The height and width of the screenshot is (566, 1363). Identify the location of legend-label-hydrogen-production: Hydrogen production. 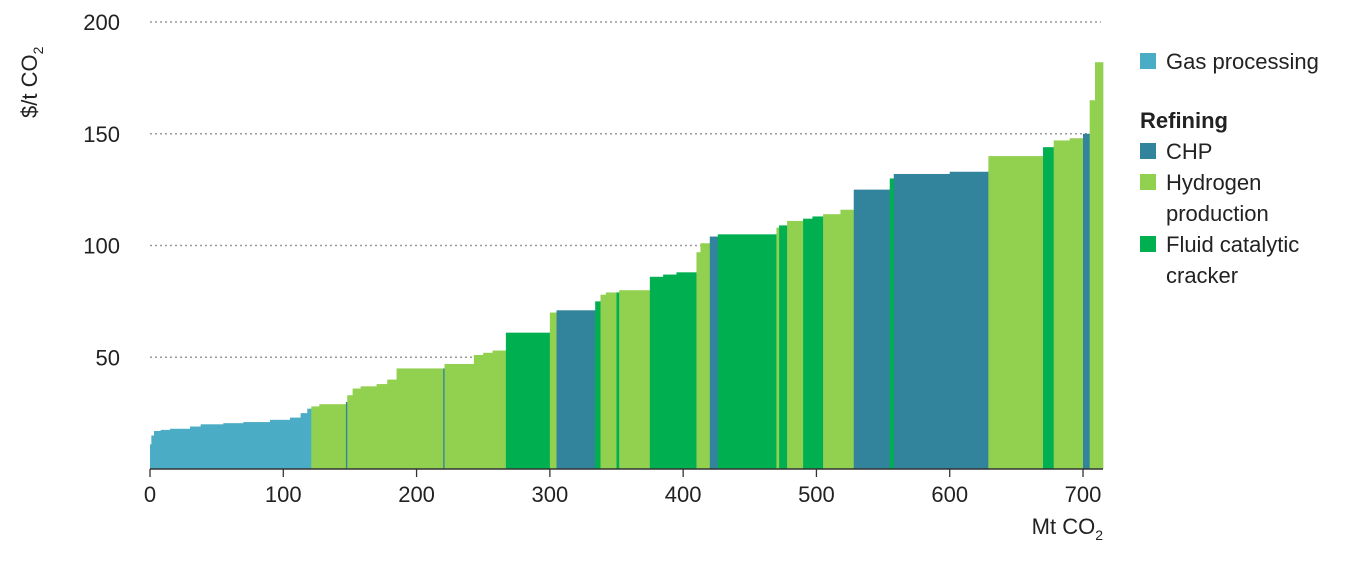
(1217, 198).